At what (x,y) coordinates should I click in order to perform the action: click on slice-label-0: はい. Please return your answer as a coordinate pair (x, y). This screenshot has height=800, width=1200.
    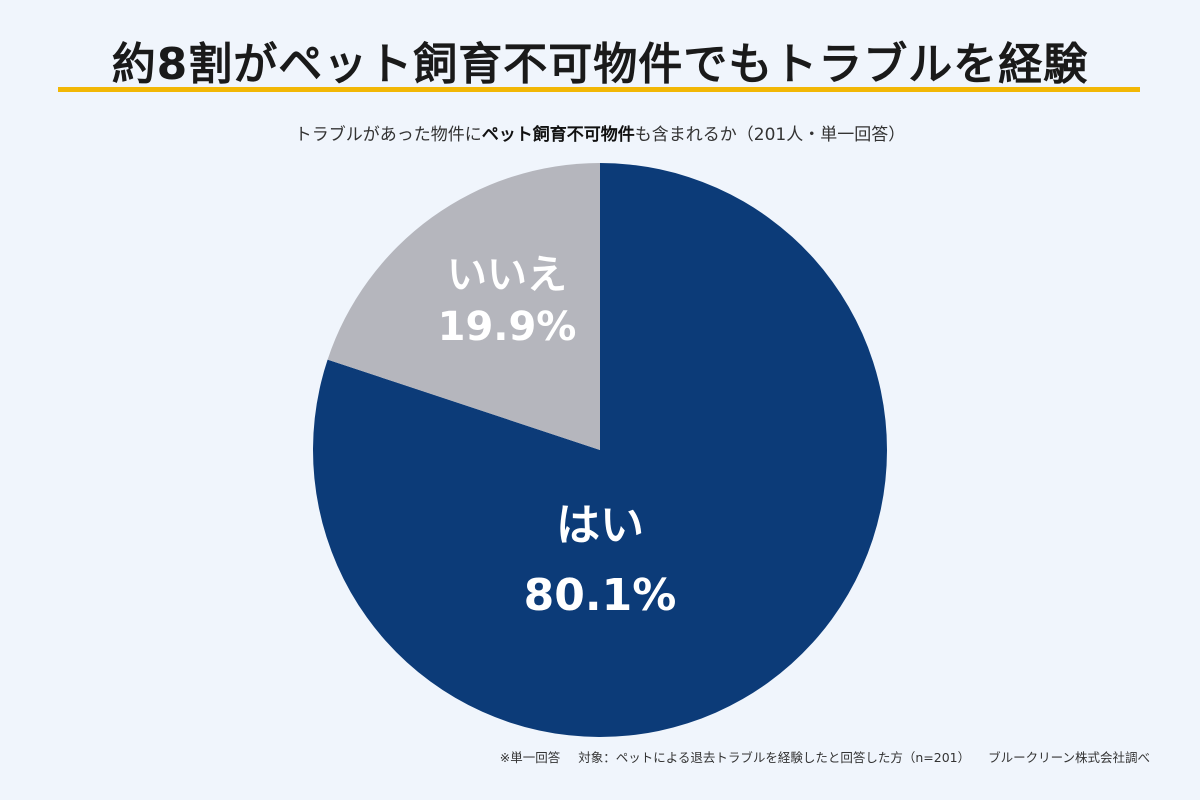
    Looking at the image, I should click on (600, 525).